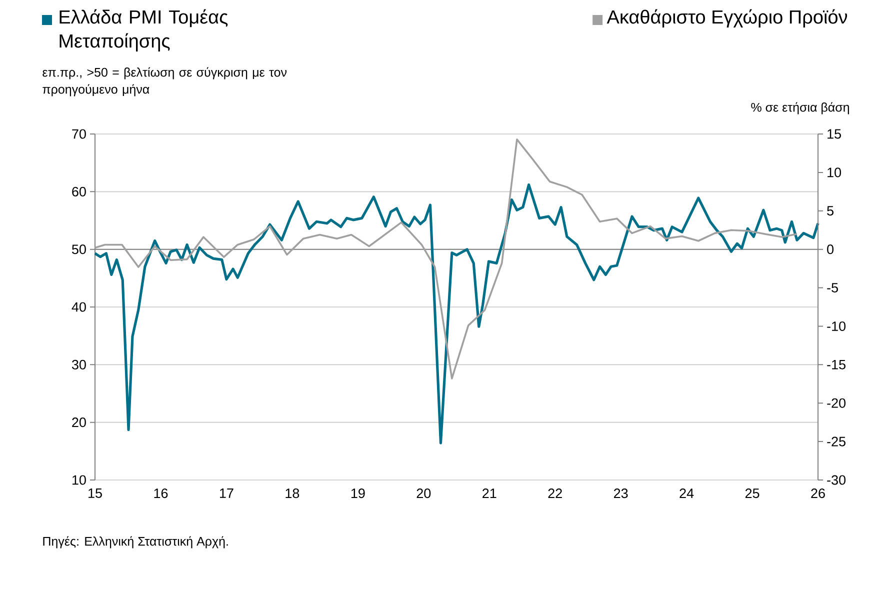  Describe the element at coordinates (830, 211) in the screenshot. I see `y2-tick-label: 5` at that location.